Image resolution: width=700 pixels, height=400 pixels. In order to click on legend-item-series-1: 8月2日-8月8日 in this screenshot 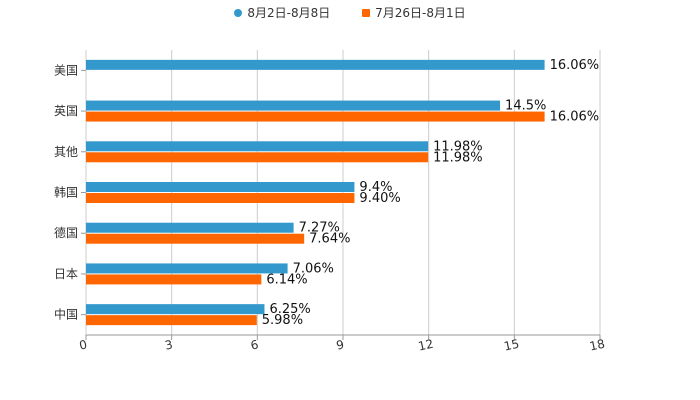, I will do `click(282, 12)`.